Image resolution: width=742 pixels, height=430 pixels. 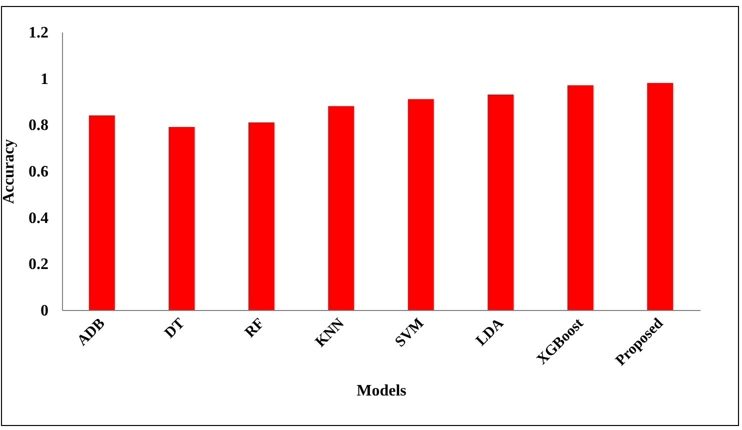 What do you see at coordinates (38, 172) in the screenshot?
I see `y-tick-label: 0.6` at bounding box center [38, 172].